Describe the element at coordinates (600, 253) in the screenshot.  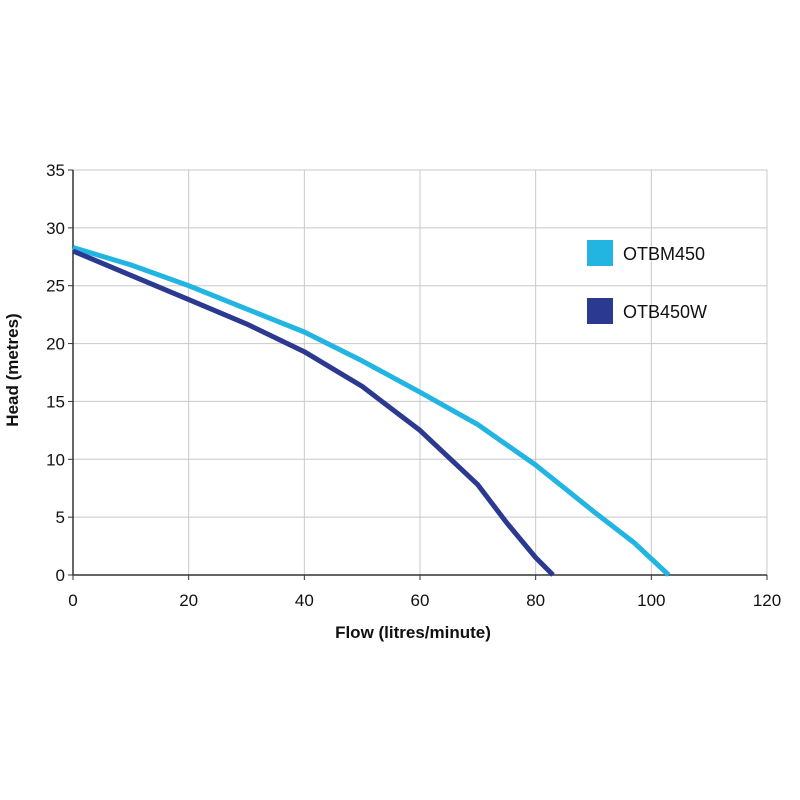
I see `legend-swatch-otbm450` at that location.